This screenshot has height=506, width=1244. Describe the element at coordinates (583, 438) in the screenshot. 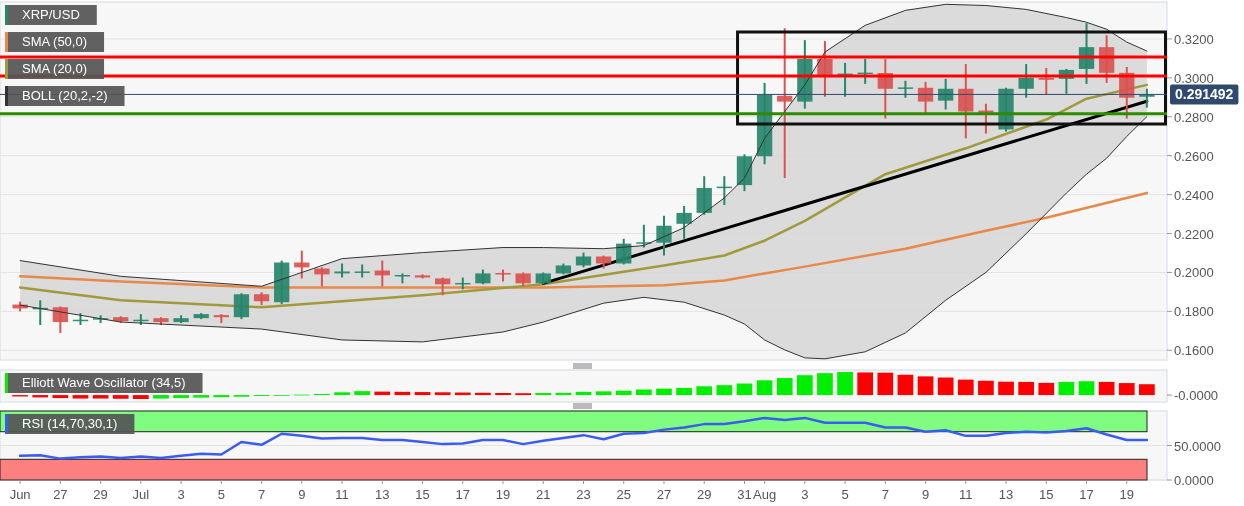

I see `line-series` at that location.